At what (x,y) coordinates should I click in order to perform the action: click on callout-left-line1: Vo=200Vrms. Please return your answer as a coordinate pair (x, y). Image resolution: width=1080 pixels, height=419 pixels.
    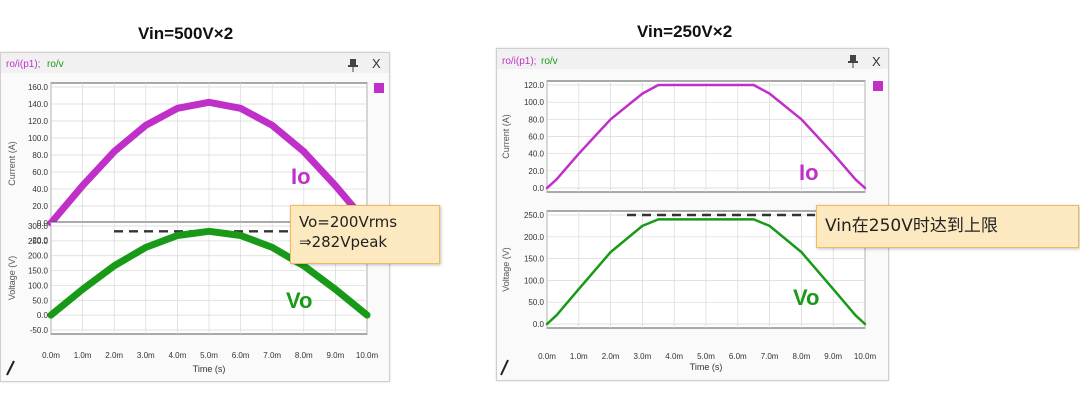
    Looking at the image, I should click on (348, 222).